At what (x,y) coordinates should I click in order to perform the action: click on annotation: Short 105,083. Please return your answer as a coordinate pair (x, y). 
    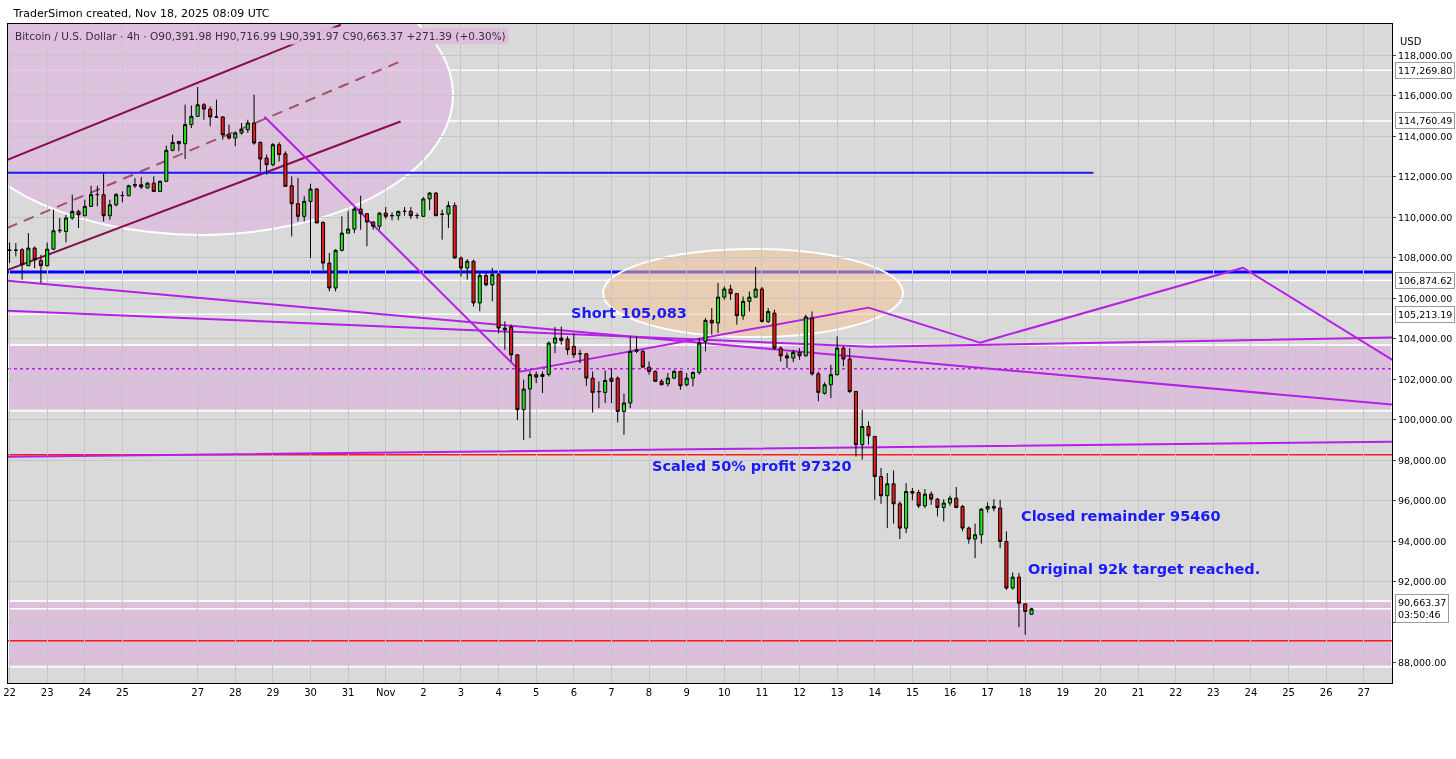
    Looking at the image, I should click on (629, 313).